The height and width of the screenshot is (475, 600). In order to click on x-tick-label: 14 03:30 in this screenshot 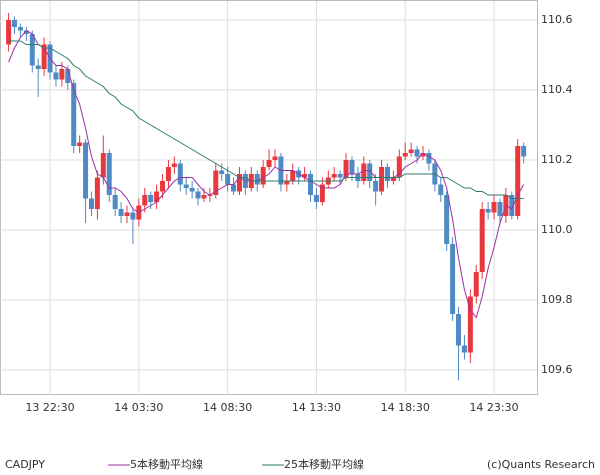, I will do `click(138, 407)`.